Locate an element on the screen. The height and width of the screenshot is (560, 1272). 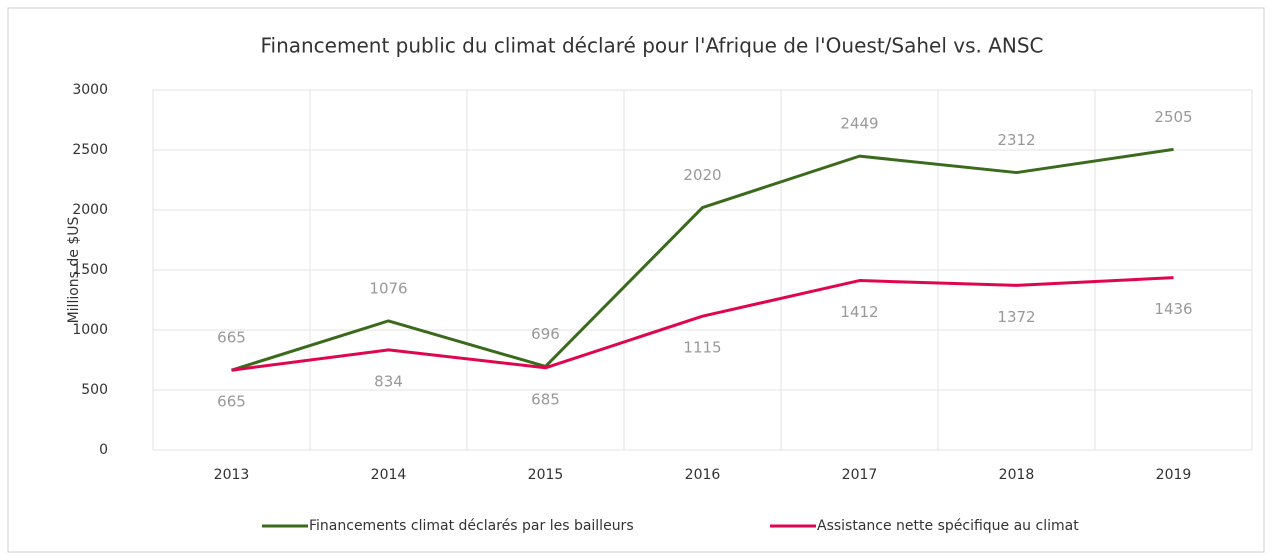
x-tick-label: 2017 is located at coordinates (860, 475).